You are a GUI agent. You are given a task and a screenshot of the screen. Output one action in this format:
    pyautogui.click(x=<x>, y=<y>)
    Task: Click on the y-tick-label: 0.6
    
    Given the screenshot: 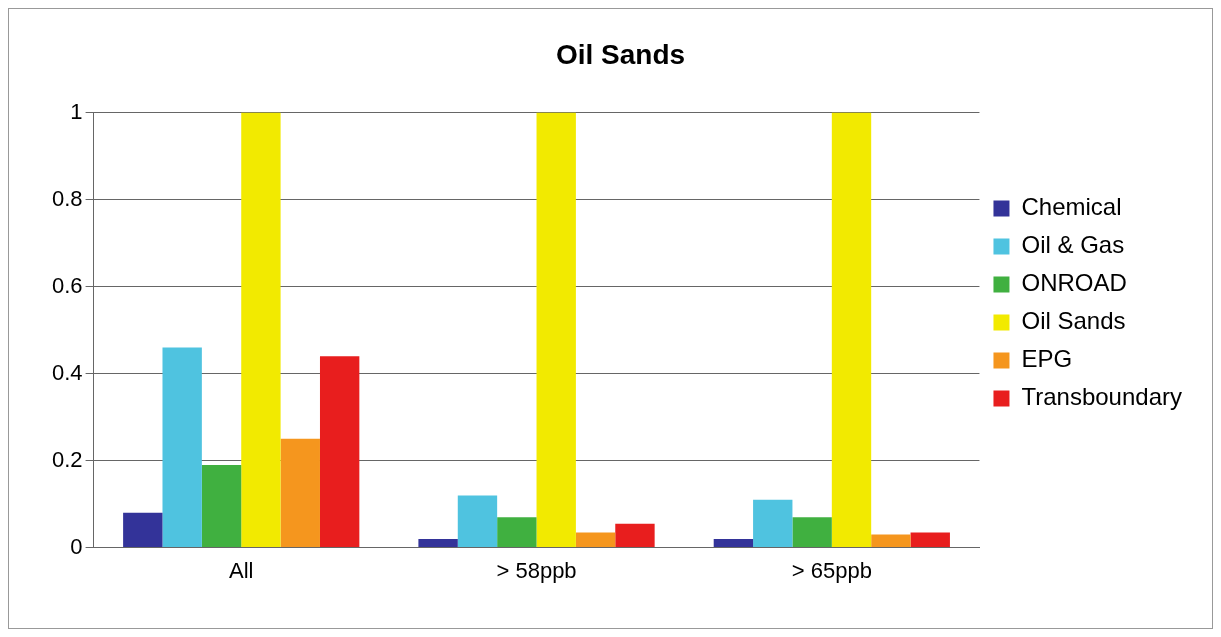 What is the action you would take?
    pyautogui.click(x=67, y=285)
    